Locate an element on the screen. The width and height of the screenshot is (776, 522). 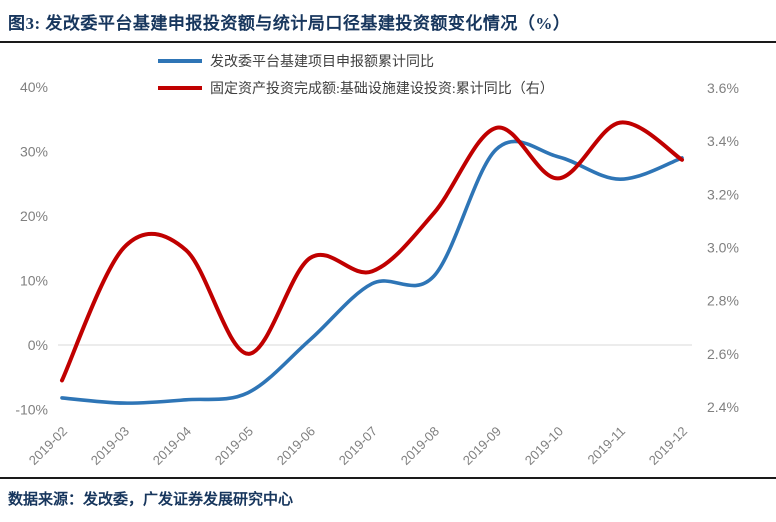
right-axis-tick-label: 2.6% is located at coordinates (723, 354).